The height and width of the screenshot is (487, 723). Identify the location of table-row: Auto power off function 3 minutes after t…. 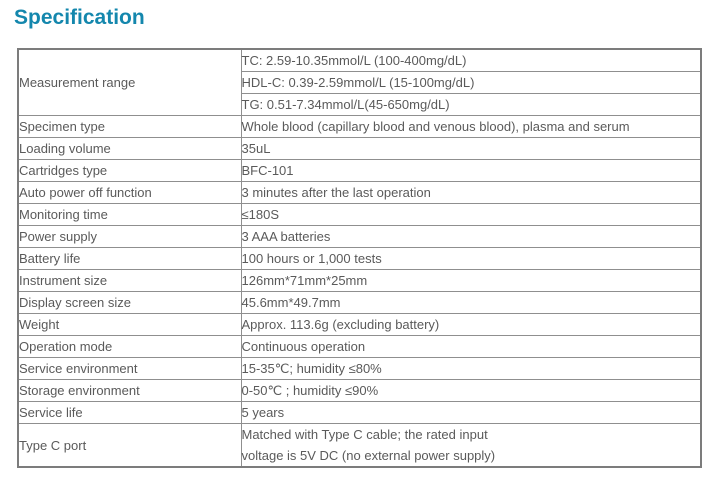
(359, 192).